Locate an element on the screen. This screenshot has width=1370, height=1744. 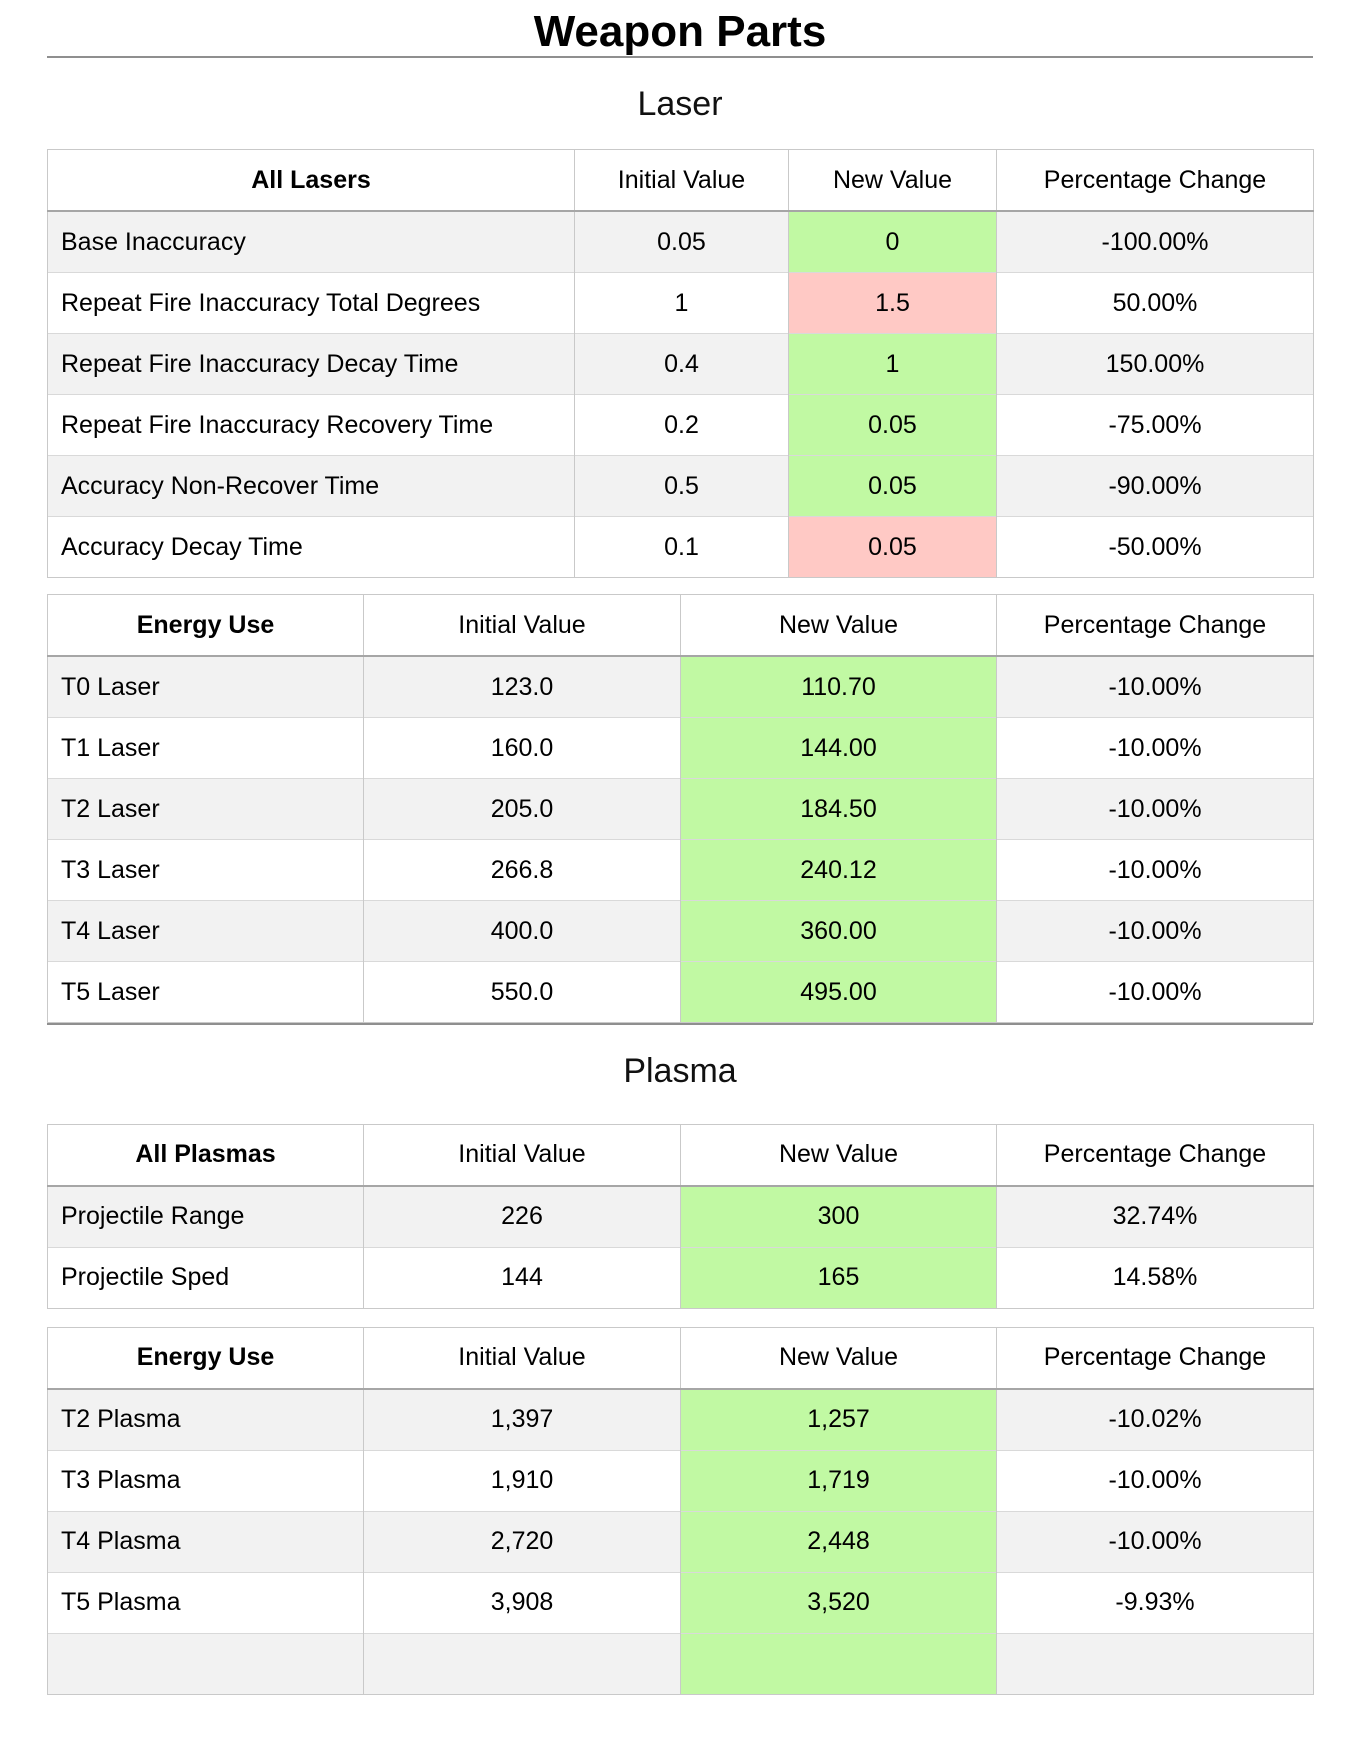
initial-value: 0.05 is located at coordinates (681, 241).